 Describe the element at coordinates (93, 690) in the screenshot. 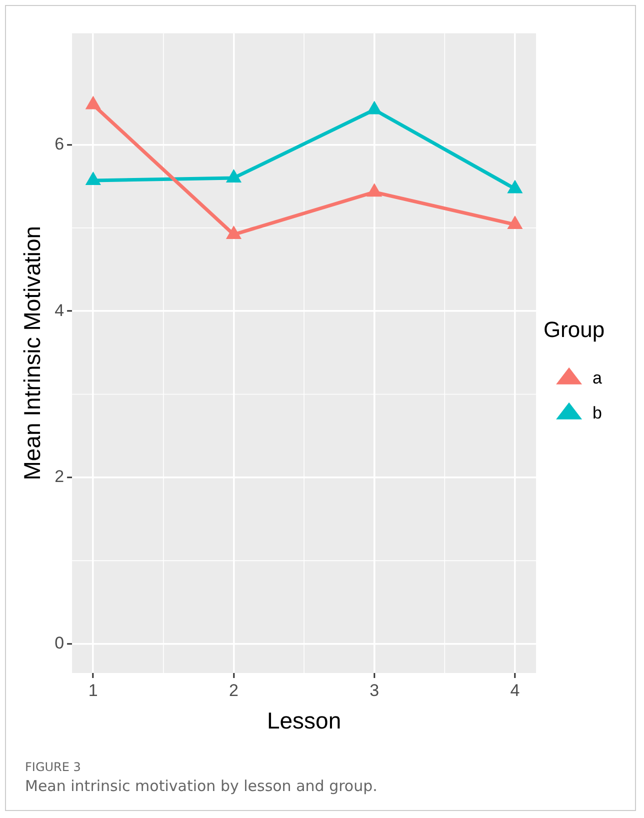

I see `x-tick-label: 1` at that location.